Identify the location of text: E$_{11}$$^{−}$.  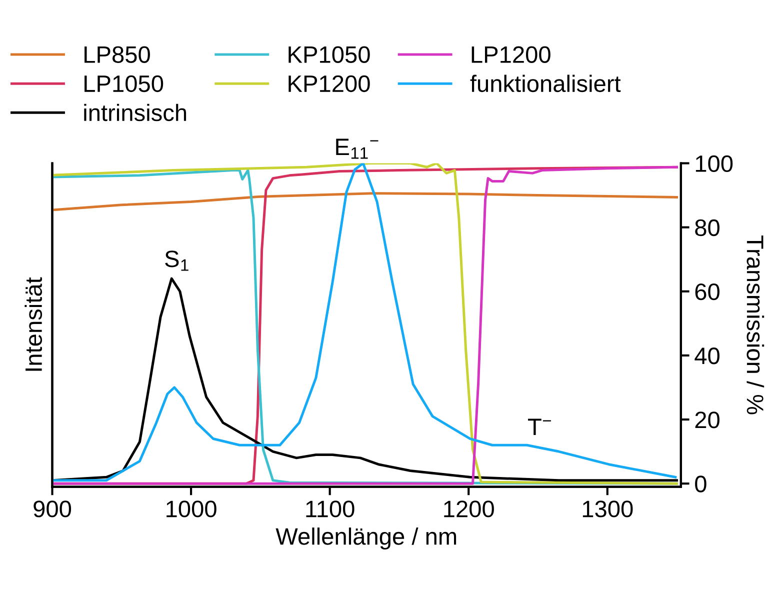
(357, 148).